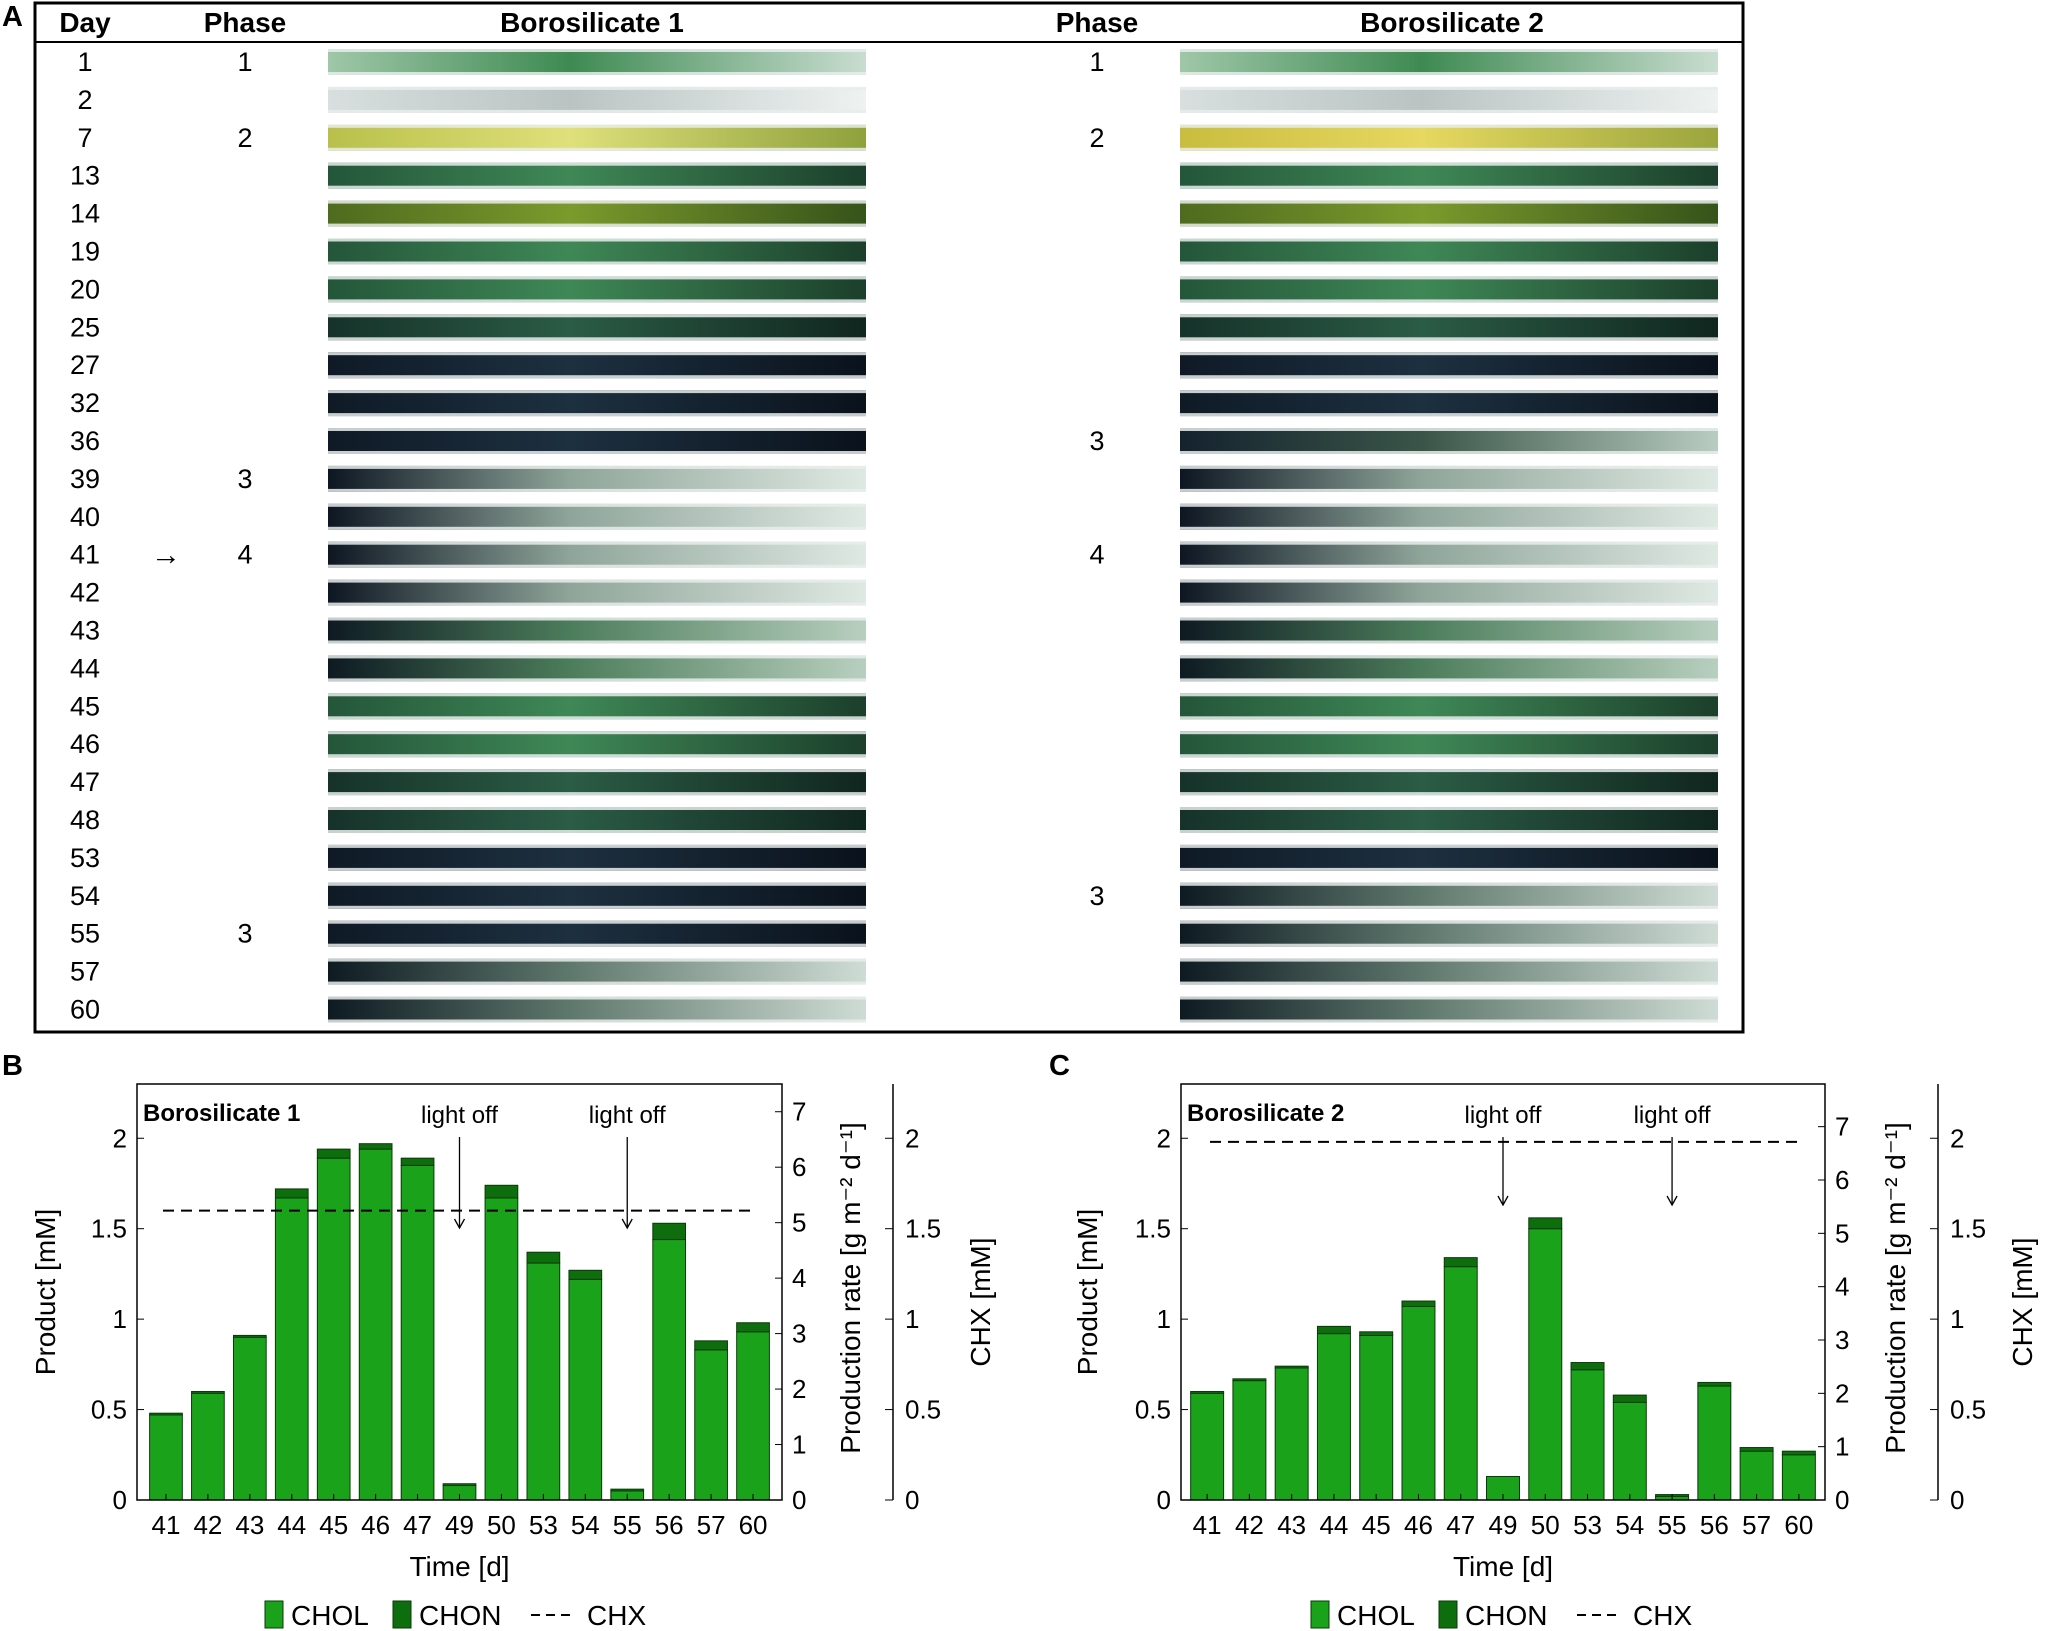 This screenshot has height=1631, width=2047. What do you see at coordinates (85, 517) in the screenshot?
I see `day-label: 40` at bounding box center [85, 517].